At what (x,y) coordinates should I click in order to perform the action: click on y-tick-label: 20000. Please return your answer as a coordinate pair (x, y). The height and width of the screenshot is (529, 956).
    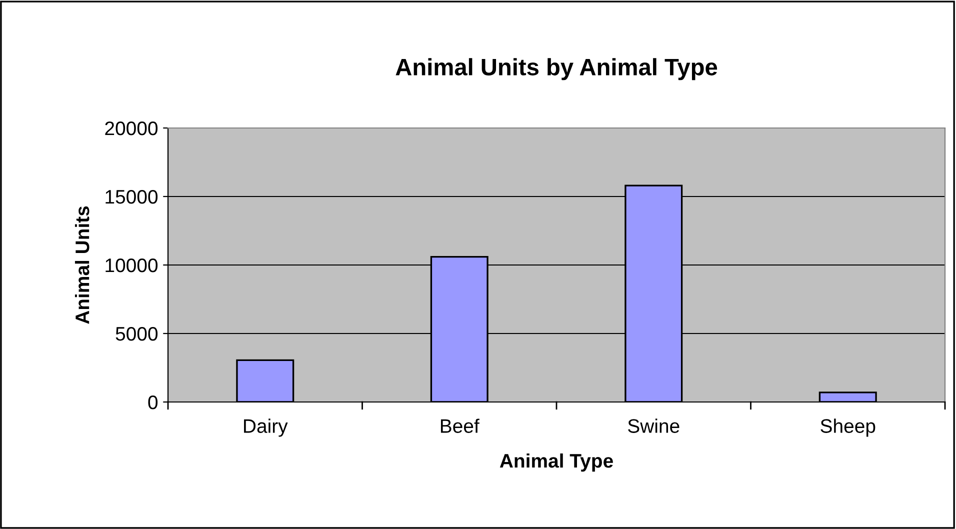
    Looking at the image, I should click on (131, 128).